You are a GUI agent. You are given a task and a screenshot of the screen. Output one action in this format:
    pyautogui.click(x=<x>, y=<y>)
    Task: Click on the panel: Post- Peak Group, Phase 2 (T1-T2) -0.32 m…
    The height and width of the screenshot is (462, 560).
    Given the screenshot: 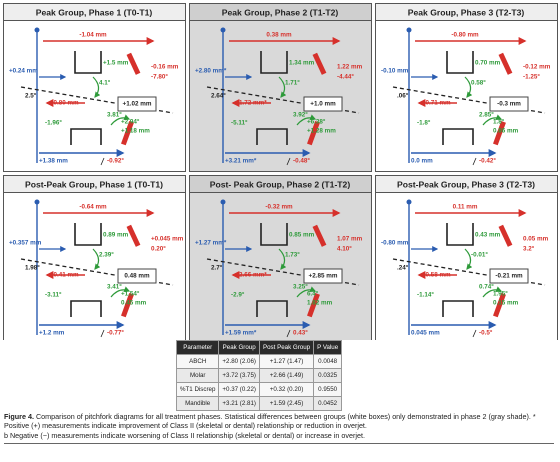 What is the action you would take?
    pyautogui.click(x=280, y=257)
    